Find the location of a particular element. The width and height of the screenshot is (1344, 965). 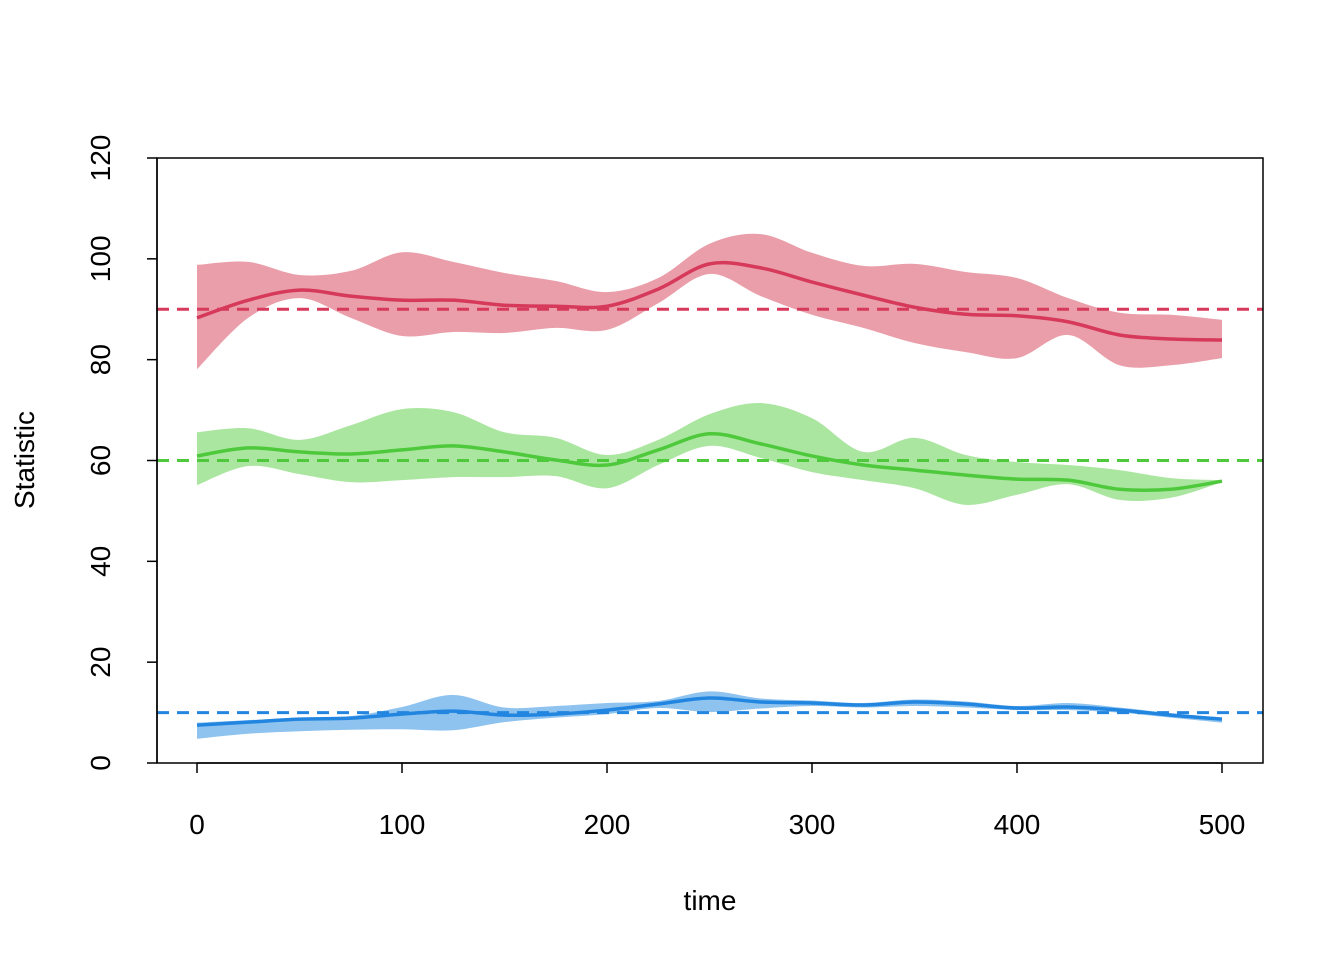

x-tick-label: 0 is located at coordinates (197, 824).